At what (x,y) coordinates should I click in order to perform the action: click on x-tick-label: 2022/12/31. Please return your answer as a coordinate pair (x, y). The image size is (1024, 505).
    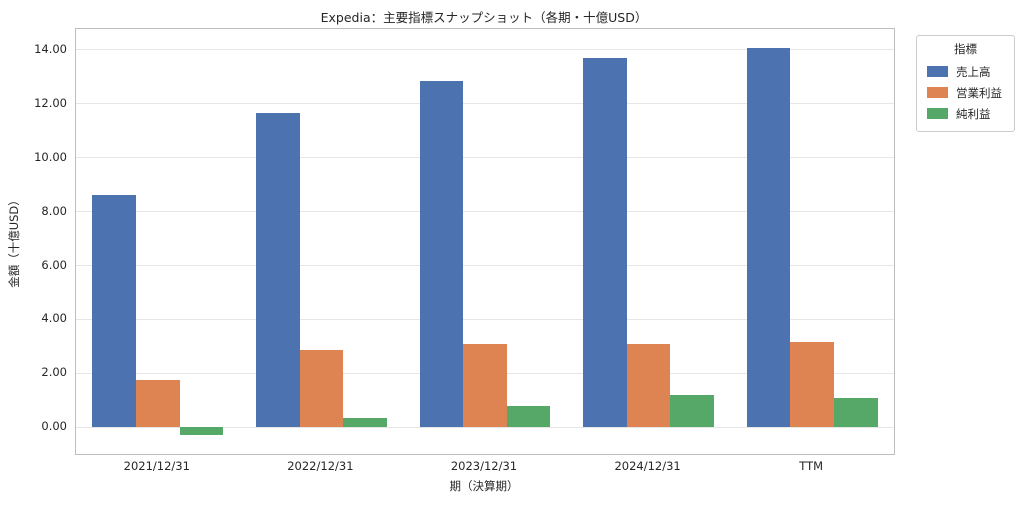
    Looking at the image, I should click on (320, 466).